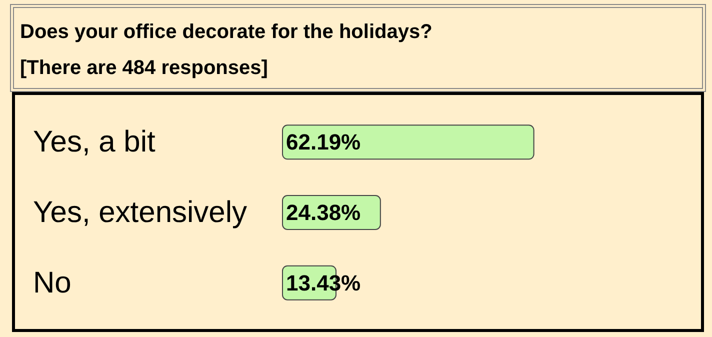  I want to click on y-tick-label: Yes, a bit, so click(94, 142).